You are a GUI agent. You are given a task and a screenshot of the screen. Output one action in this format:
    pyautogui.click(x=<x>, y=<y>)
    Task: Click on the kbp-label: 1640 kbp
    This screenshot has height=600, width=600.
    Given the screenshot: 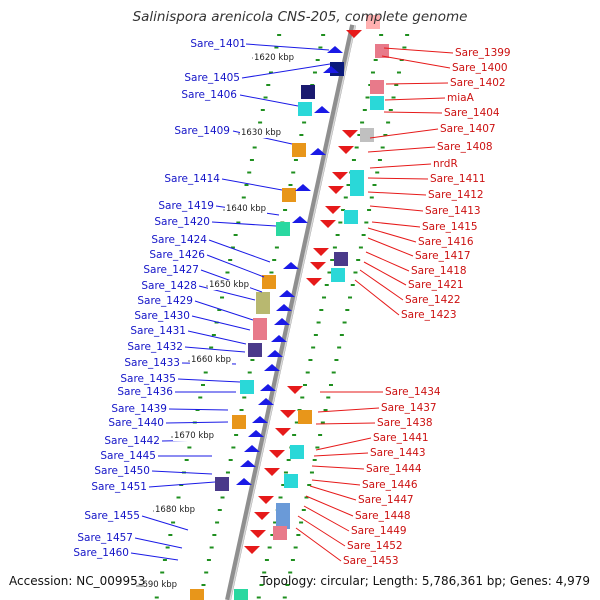 What is the action you would take?
    pyautogui.click(x=246, y=209)
    